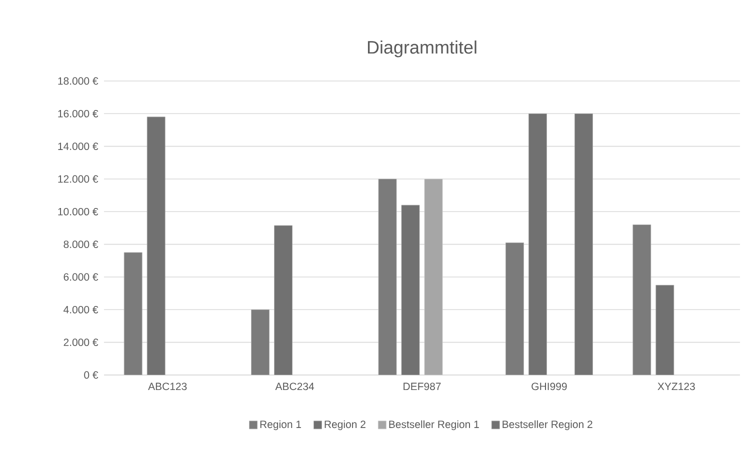 Image resolution: width=748 pixels, height=460 pixels. What do you see at coordinates (78, 179) in the screenshot?
I see `y-tick-label: 12.000 €` at bounding box center [78, 179].